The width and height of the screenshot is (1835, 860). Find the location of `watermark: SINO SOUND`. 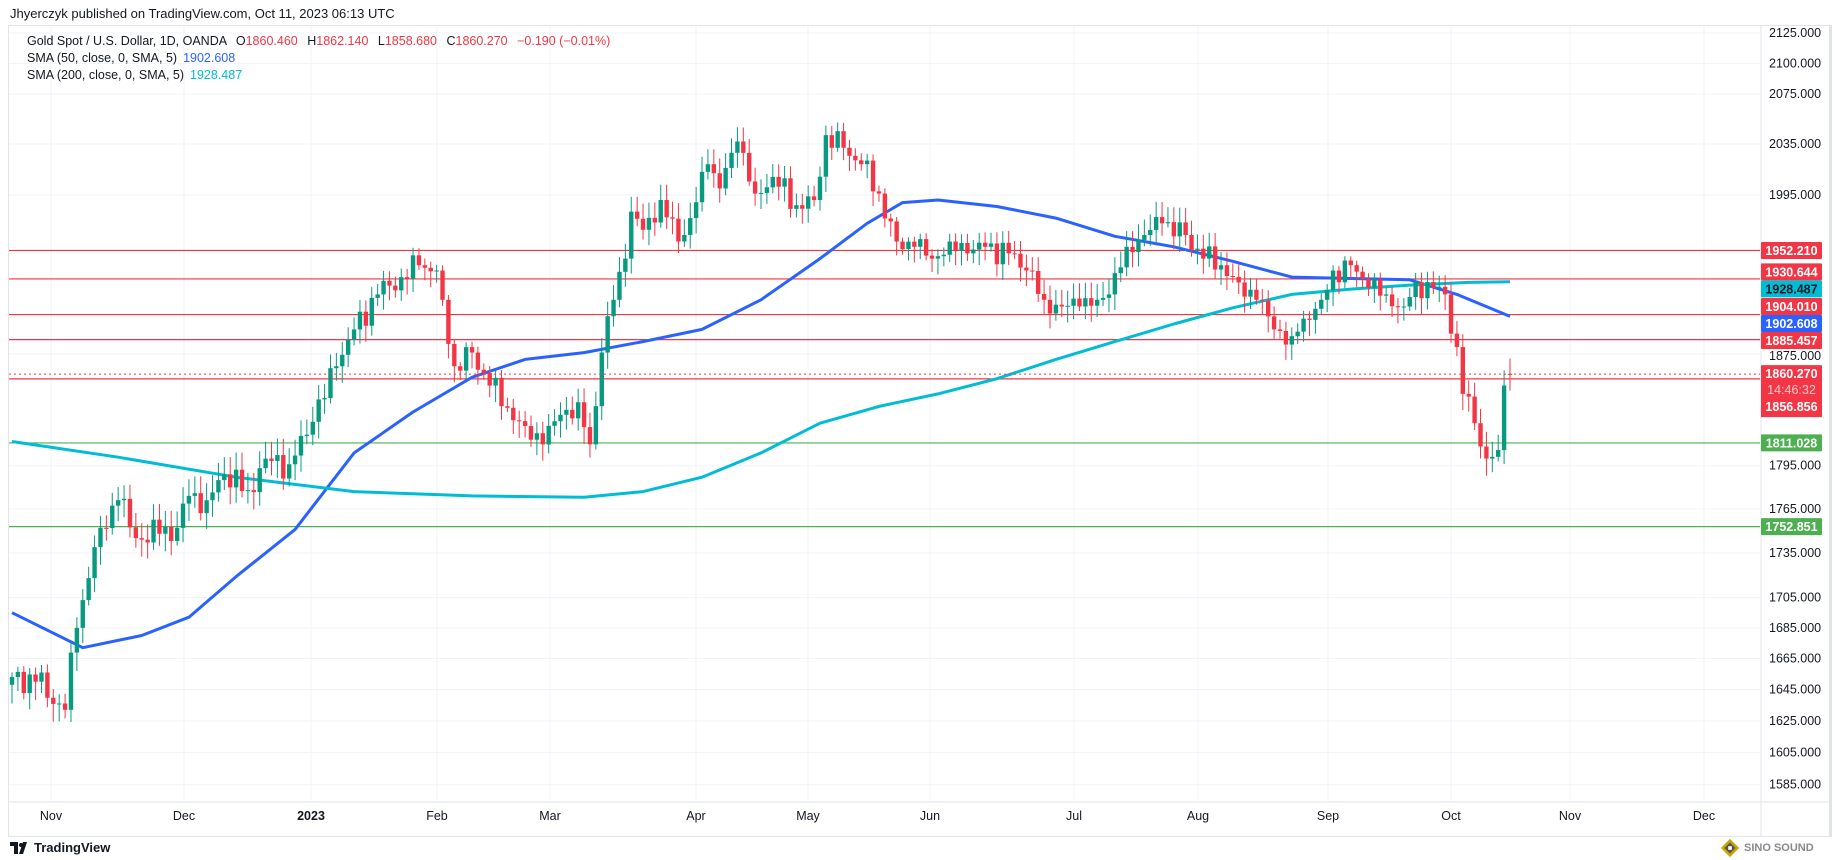

watermark: SINO SOUND is located at coordinates (1767, 848).